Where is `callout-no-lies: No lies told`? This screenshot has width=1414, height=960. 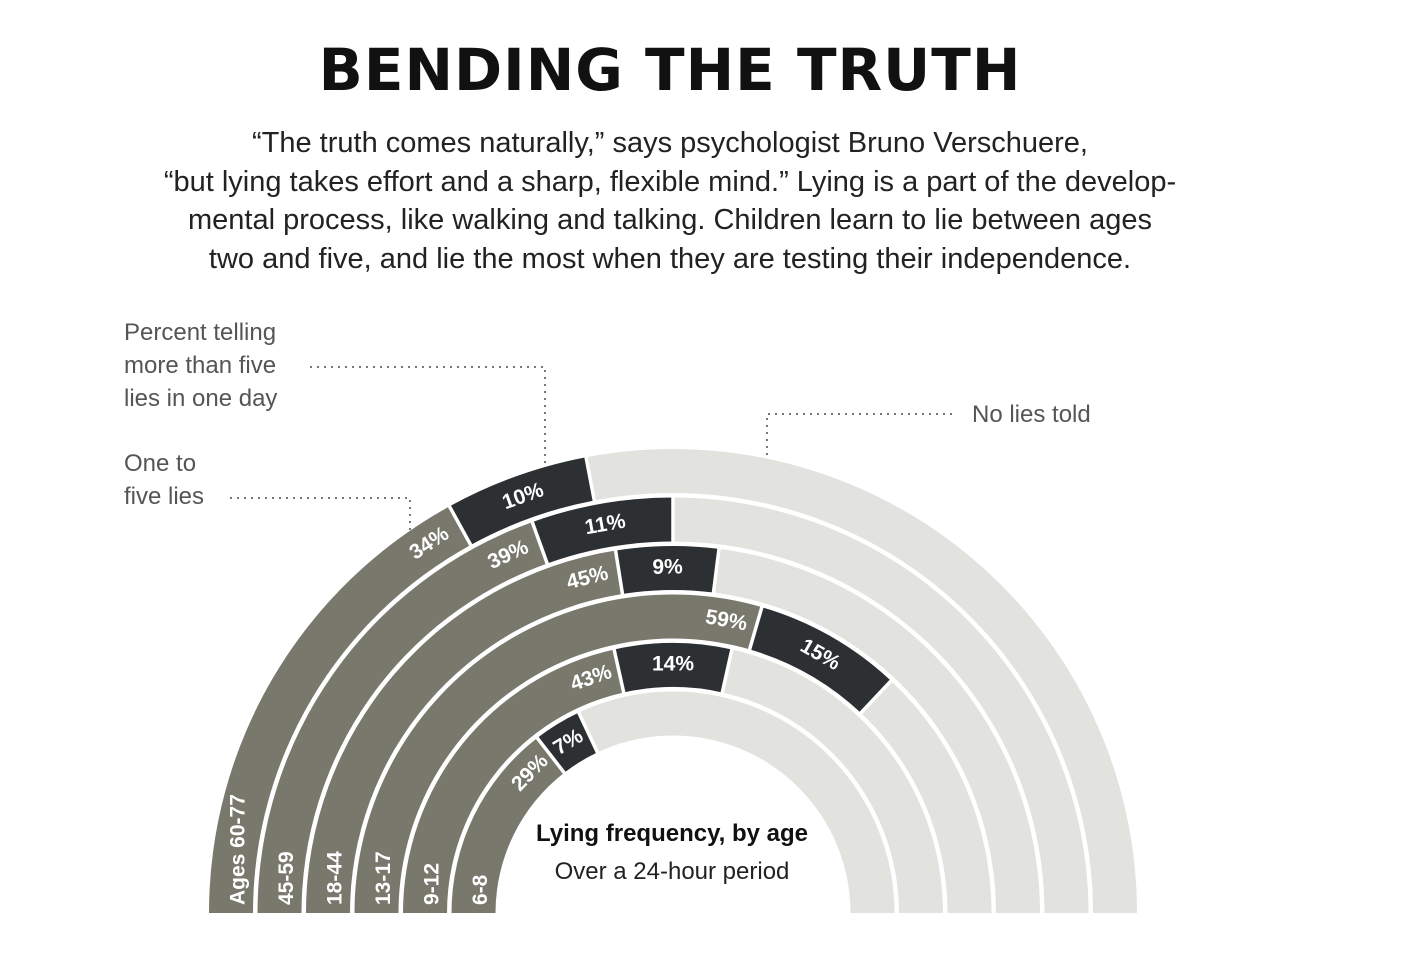 callout-no-lies: No lies told is located at coordinates (1031, 414).